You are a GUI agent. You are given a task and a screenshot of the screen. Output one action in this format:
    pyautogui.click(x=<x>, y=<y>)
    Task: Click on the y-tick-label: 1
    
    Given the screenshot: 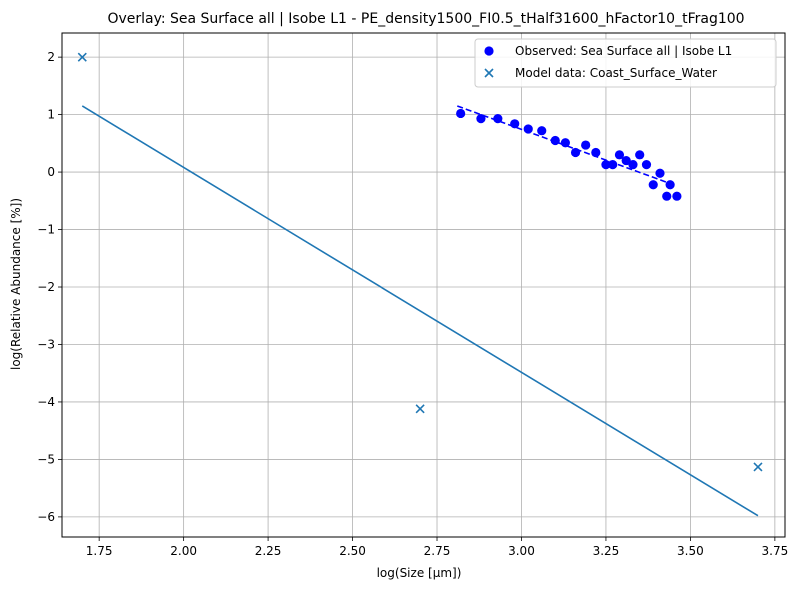 What is the action you would take?
    pyautogui.click(x=51, y=115)
    